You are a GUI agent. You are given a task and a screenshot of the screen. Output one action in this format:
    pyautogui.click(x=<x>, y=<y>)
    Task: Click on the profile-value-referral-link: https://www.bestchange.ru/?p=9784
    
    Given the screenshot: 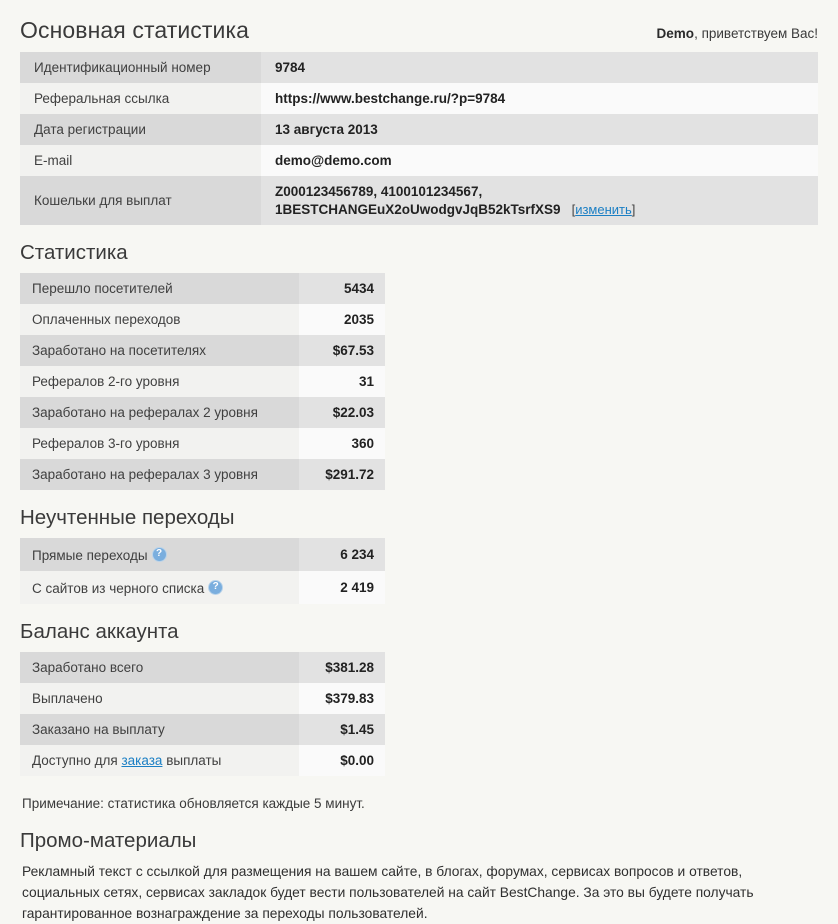 What is the action you would take?
    pyautogui.click(x=539, y=98)
    